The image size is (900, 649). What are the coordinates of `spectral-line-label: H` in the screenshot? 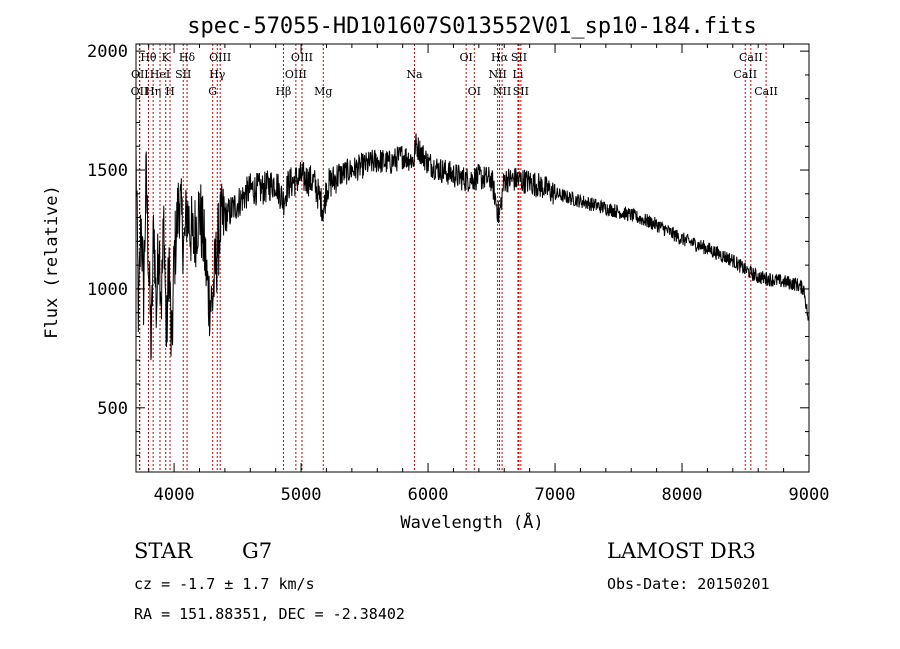 It's located at (170, 91).